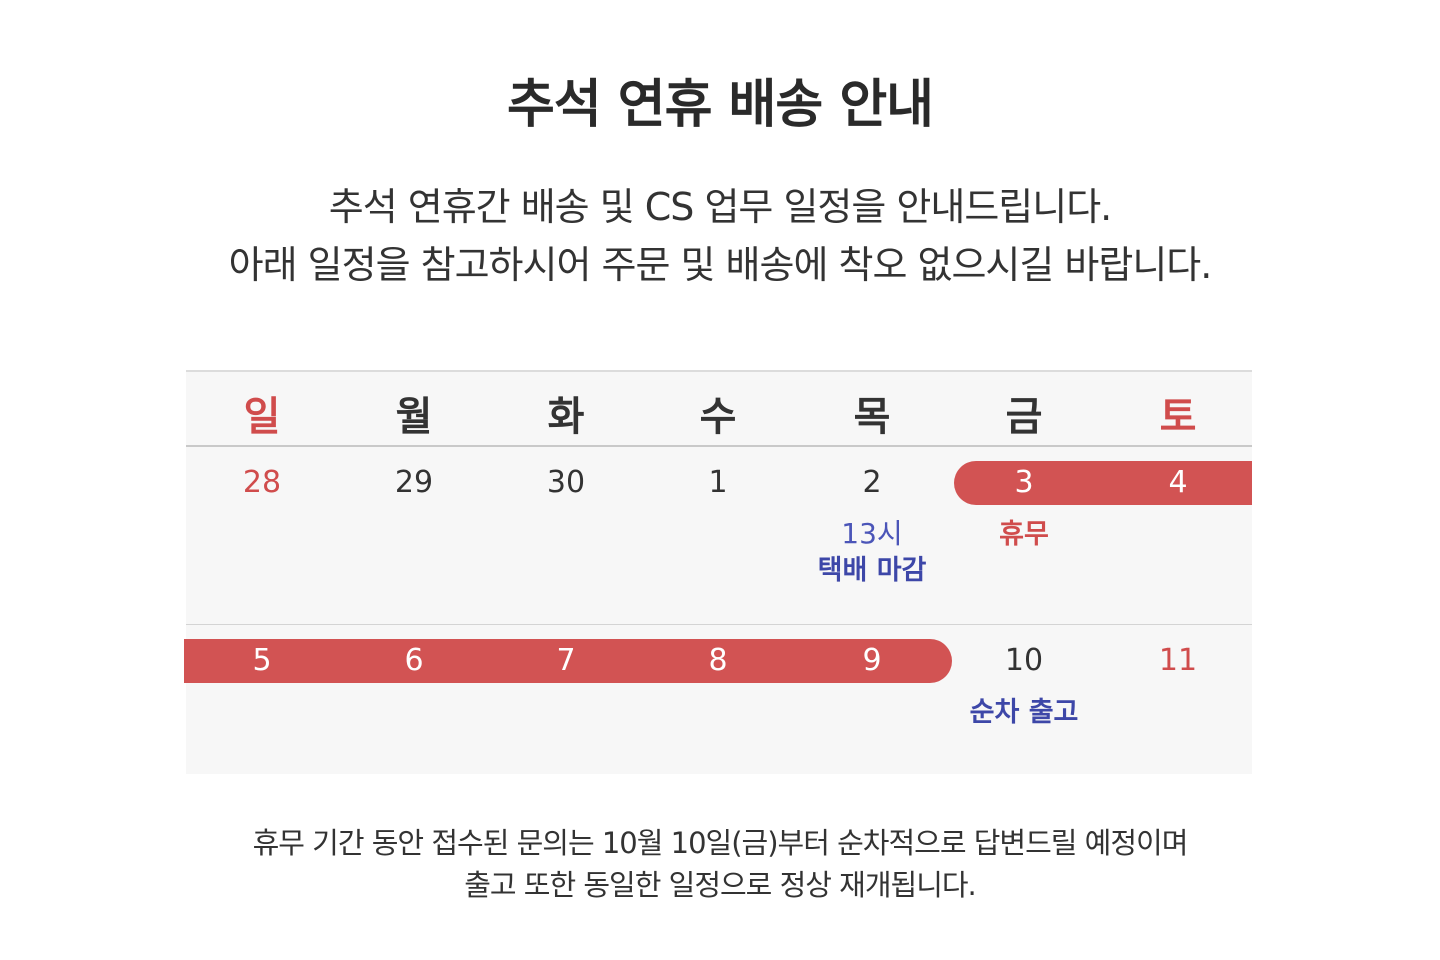 The height and width of the screenshot is (960, 1440). Describe the element at coordinates (414, 660) in the screenshot. I see `day-6: 6` at that location.